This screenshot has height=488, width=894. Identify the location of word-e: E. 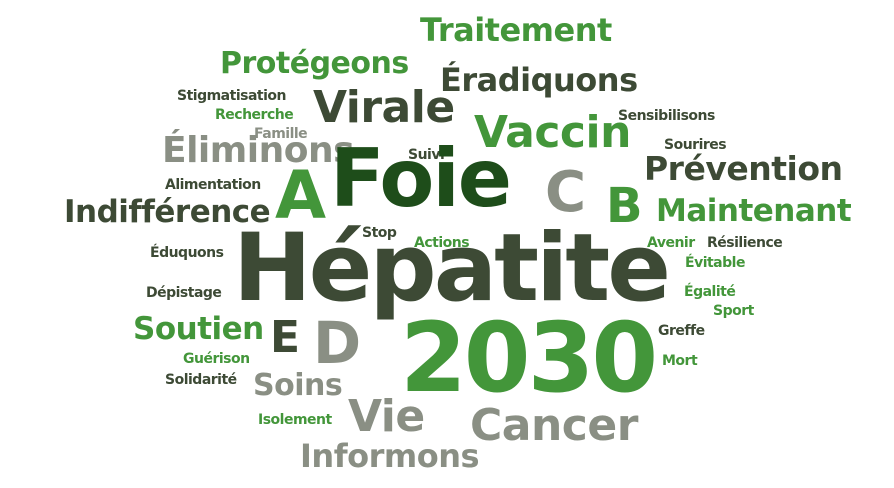
(285, 337).